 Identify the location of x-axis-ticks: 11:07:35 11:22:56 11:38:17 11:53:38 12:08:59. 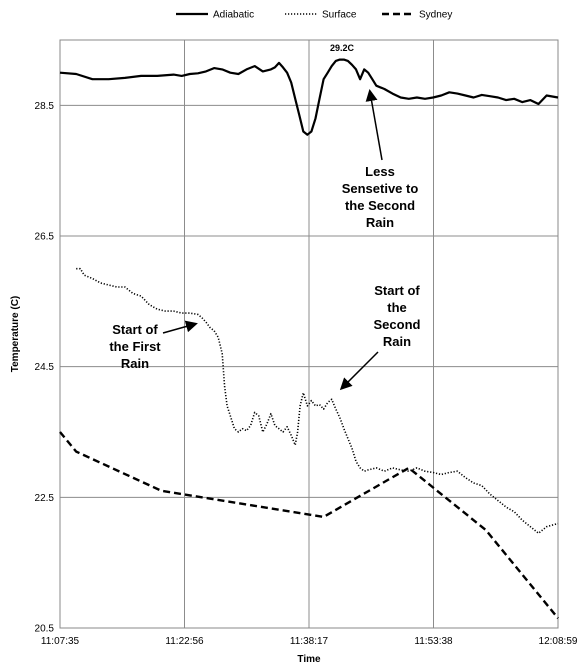
(309, 641).